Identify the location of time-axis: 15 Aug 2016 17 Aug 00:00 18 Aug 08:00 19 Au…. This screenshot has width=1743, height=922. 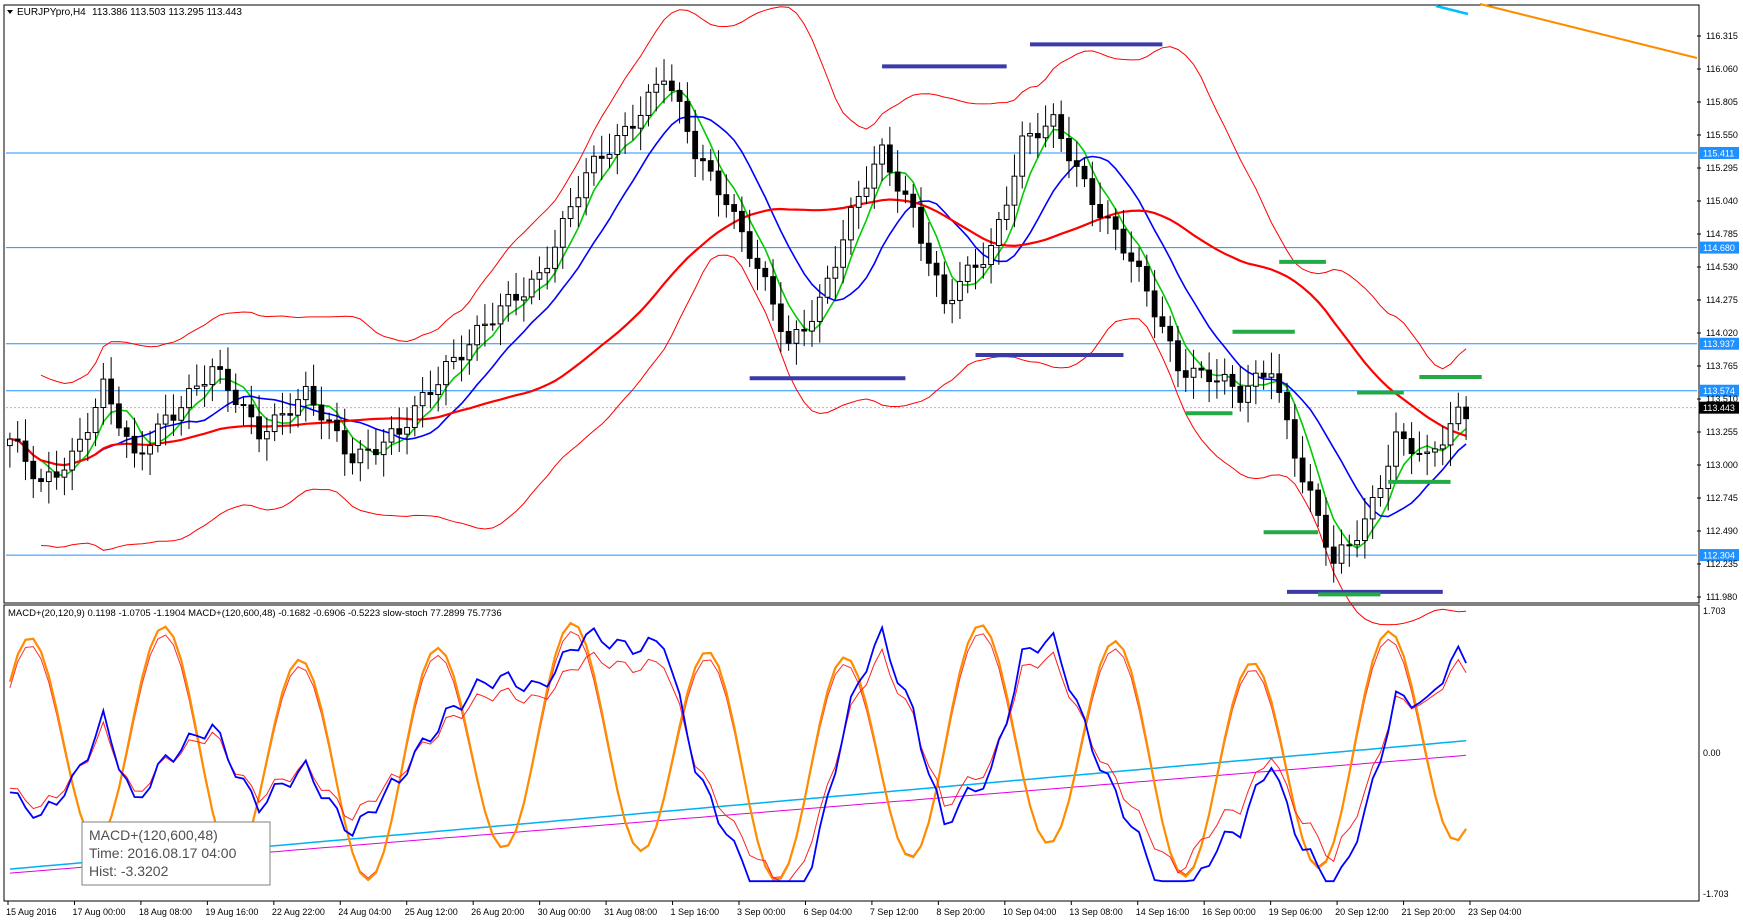
(764, 909).